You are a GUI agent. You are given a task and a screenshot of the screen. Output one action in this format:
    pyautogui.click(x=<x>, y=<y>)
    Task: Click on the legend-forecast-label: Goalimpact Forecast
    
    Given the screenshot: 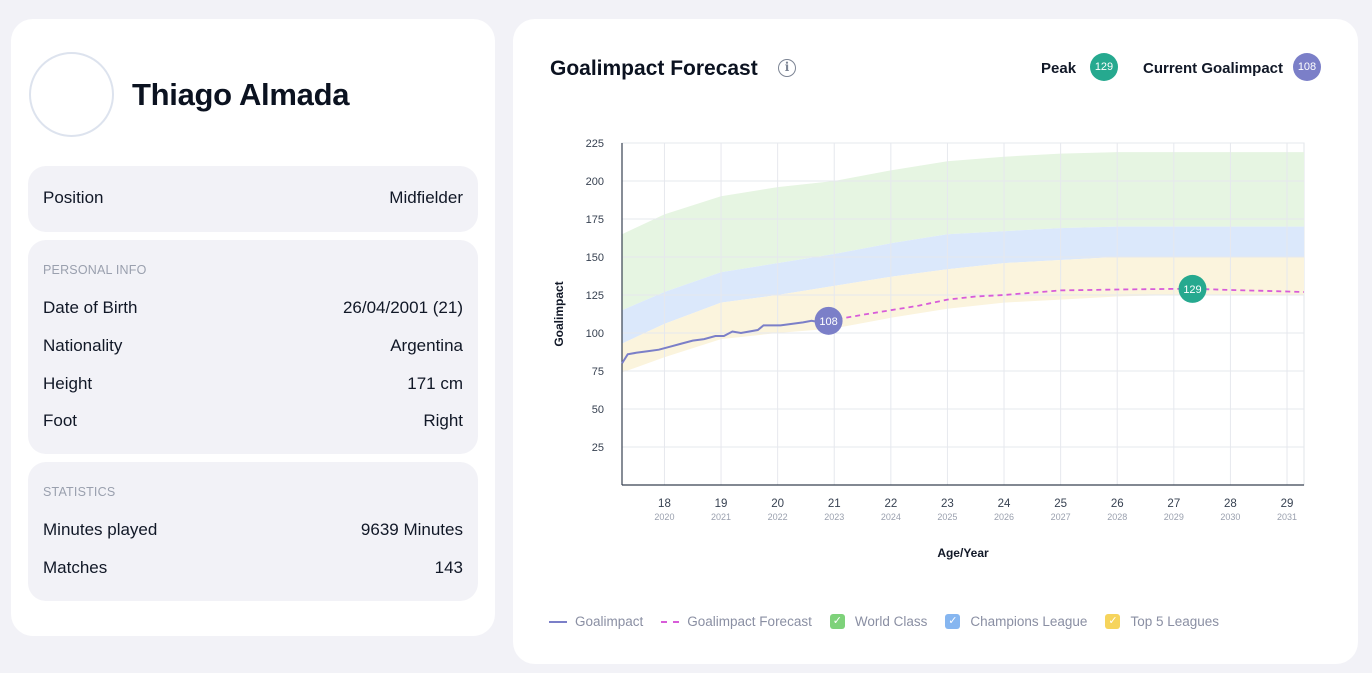 What is the action you would take?
    pyautogui.click(x=749, y=621)
    